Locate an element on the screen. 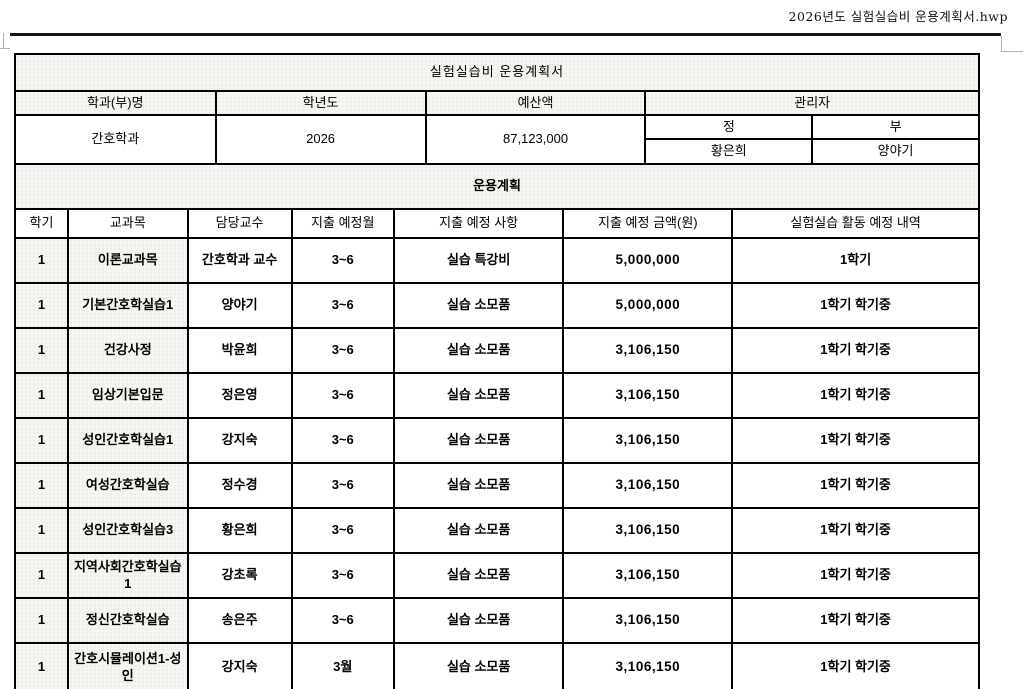 This screenshot has height=689, width=1024. cell-professor: 황은희 is located at coordinates (239, 530).